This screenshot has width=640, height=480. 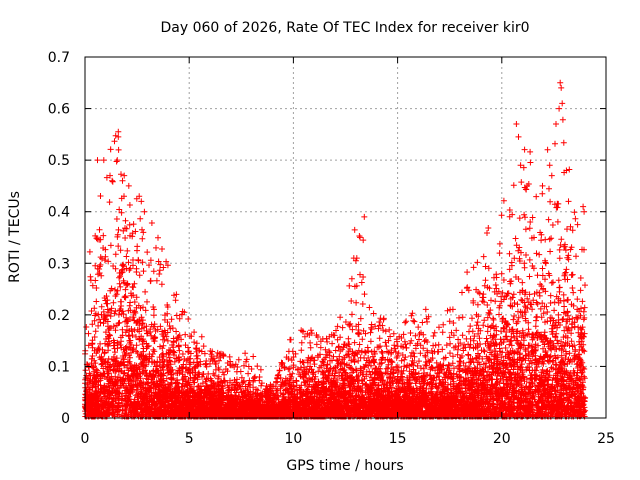 What do you see at coordinates (59, 367) in the screenshot?
I see `y-tick-label: 0.1` at bounding box center [59, 367].